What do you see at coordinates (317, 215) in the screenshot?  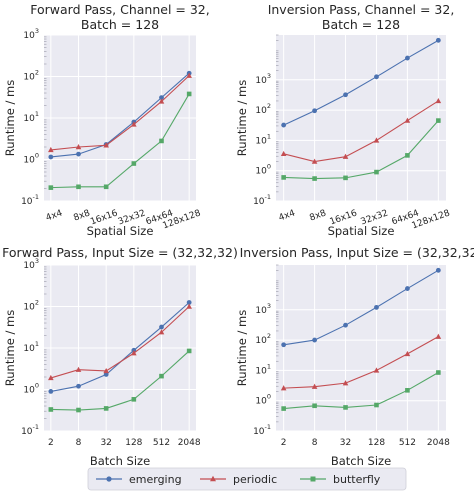 I see `x-tick-label: 8x8` at bounding box center [317, 215].